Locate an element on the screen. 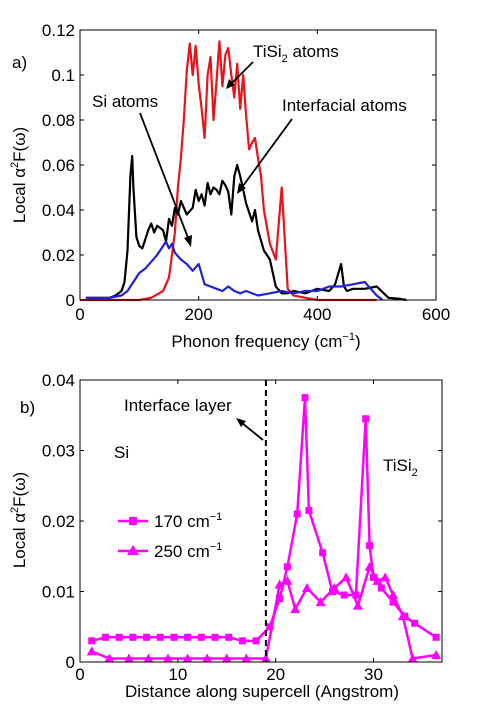  legend-entry-250: 250 cm−1 is located at coordinates (170, 551).